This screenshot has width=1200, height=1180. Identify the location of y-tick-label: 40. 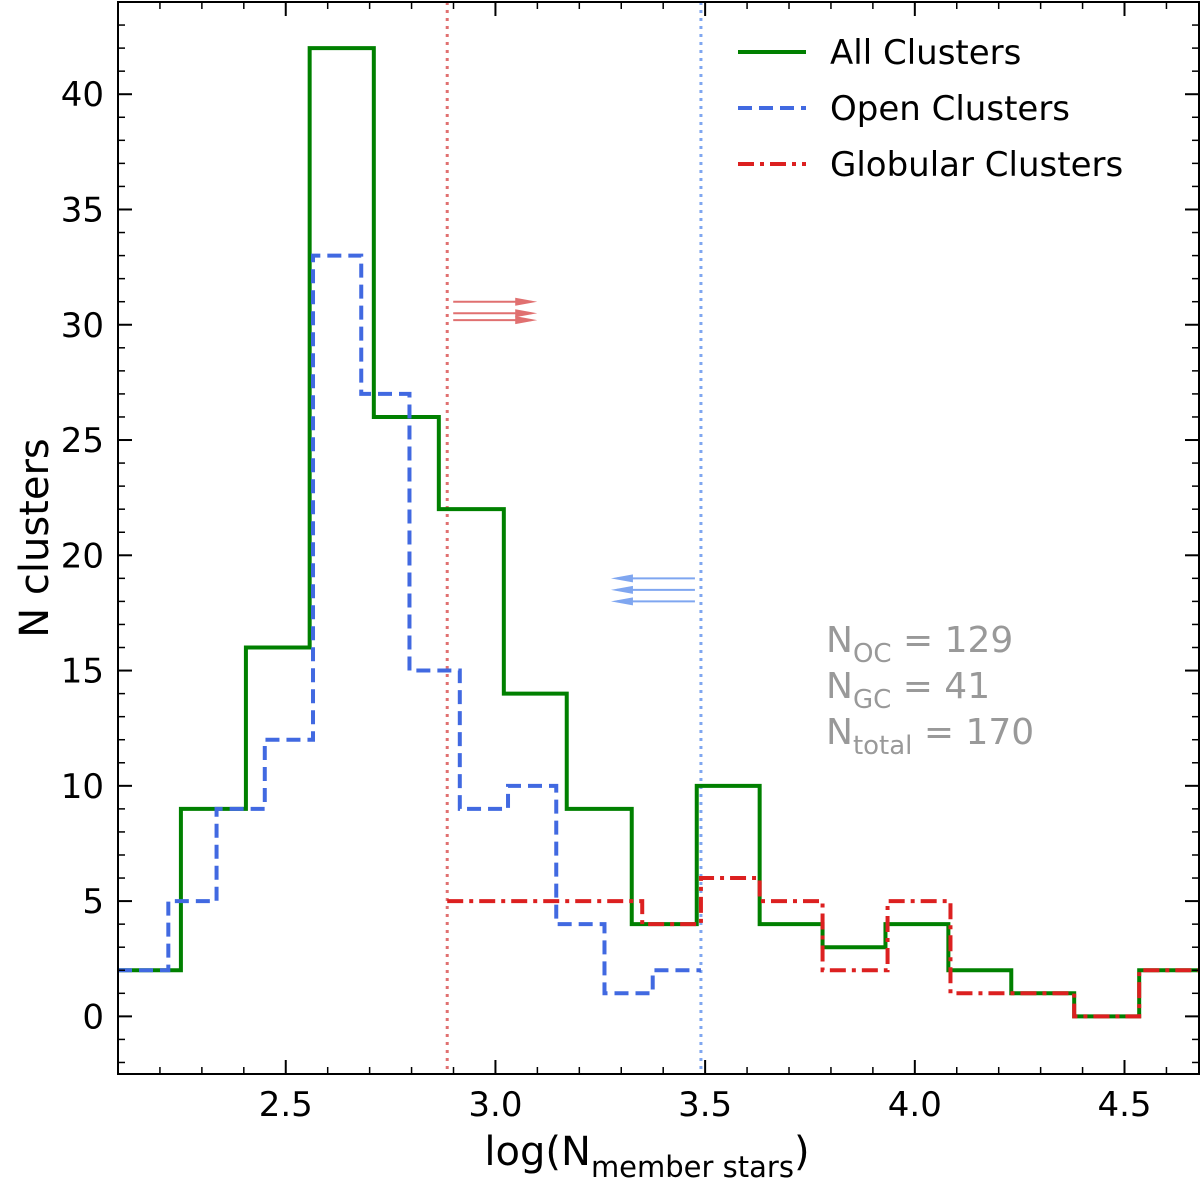
(82, 95).